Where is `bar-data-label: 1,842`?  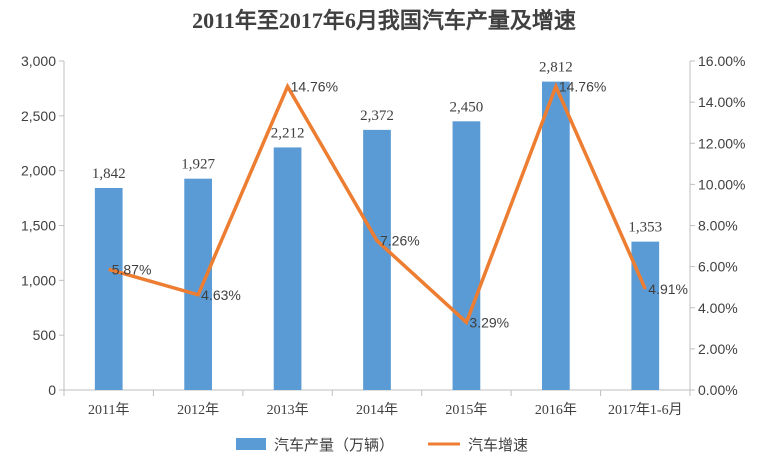 bar-data-label: 1,842 is located at coordinates (109, 174).